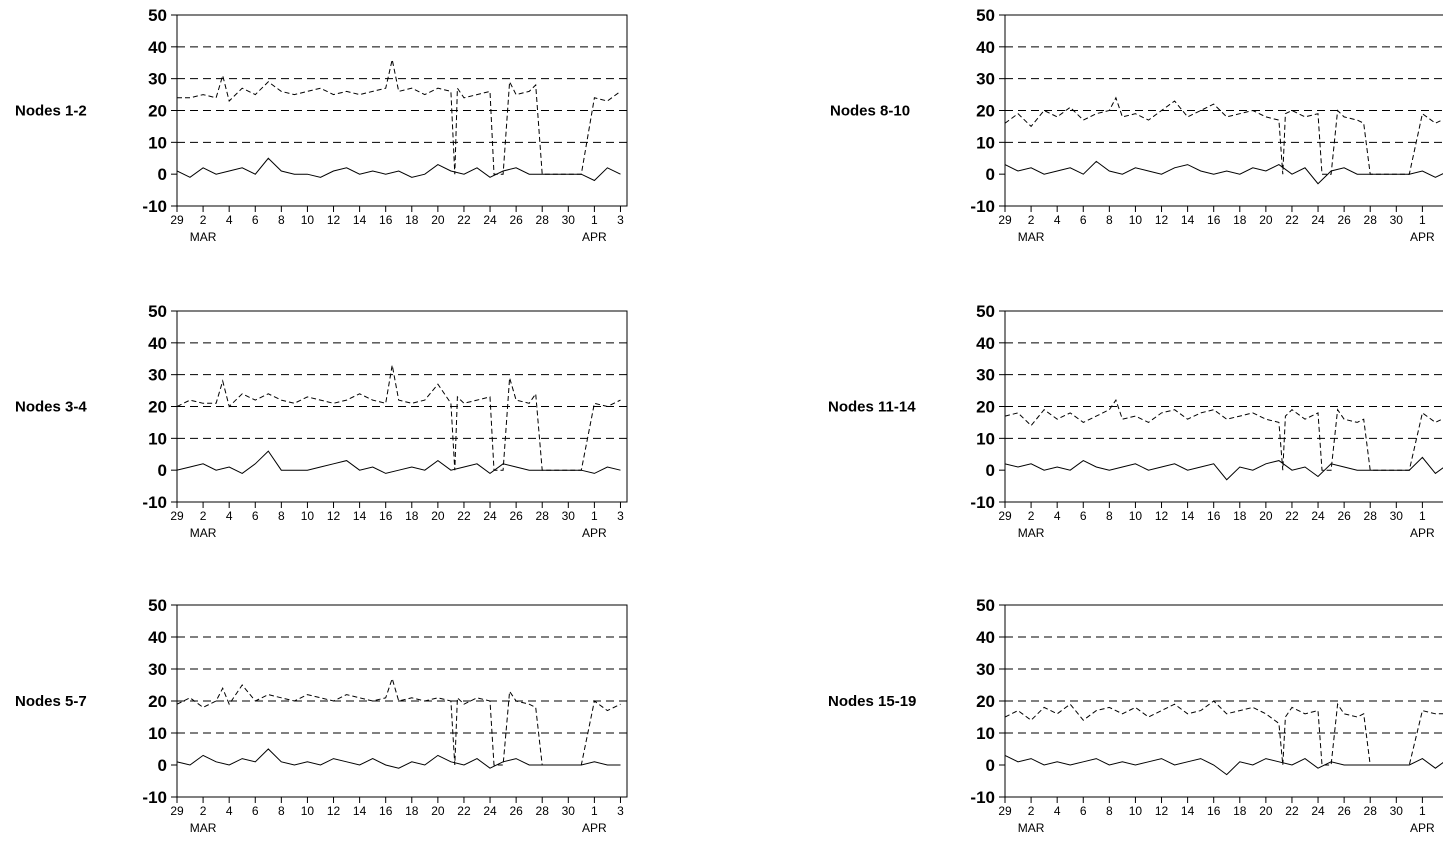  I want to click on panel-label: Nodes 3-4, so click(51, 407).